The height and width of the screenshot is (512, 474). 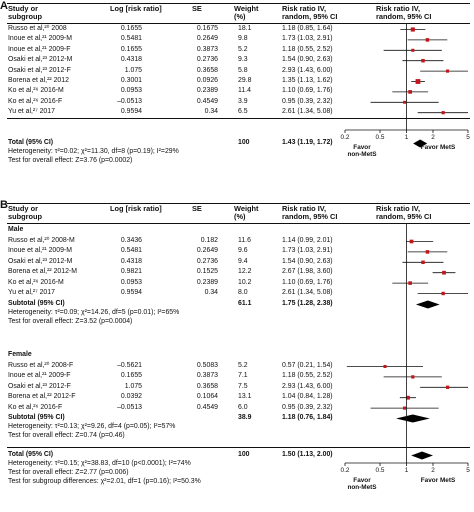 What do you see at coordinates (243, 112) in the screenshot?
I see `weight-percent: 6.5` at bounding box center [243, 112].